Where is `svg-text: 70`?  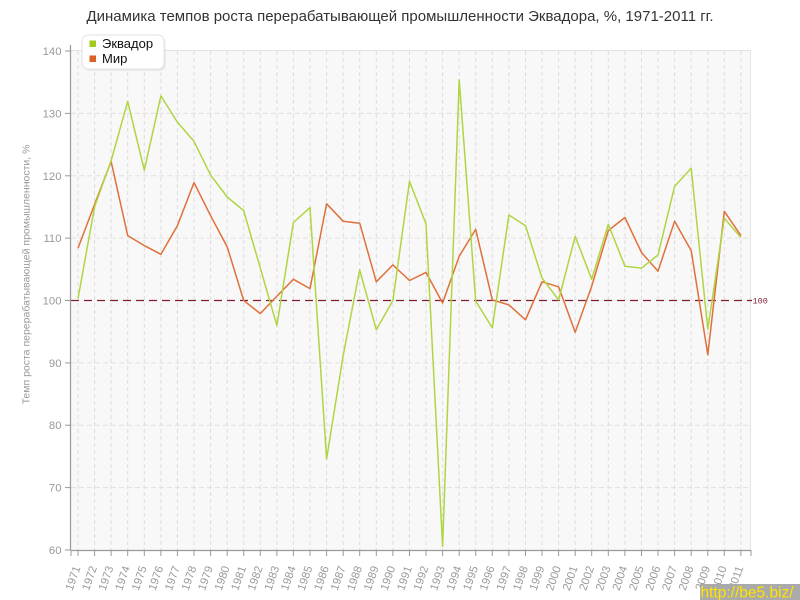 svg-text: 70 is located at coordinates (55, 489).